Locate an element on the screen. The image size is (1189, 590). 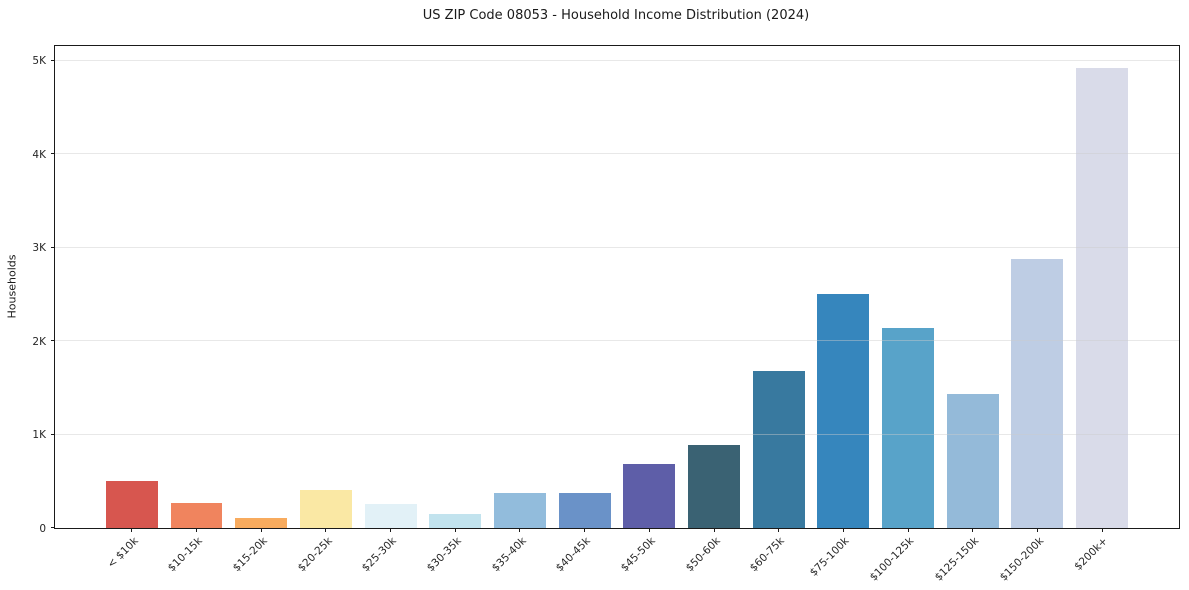
gridline-2K is located at coordinates (617, 341).